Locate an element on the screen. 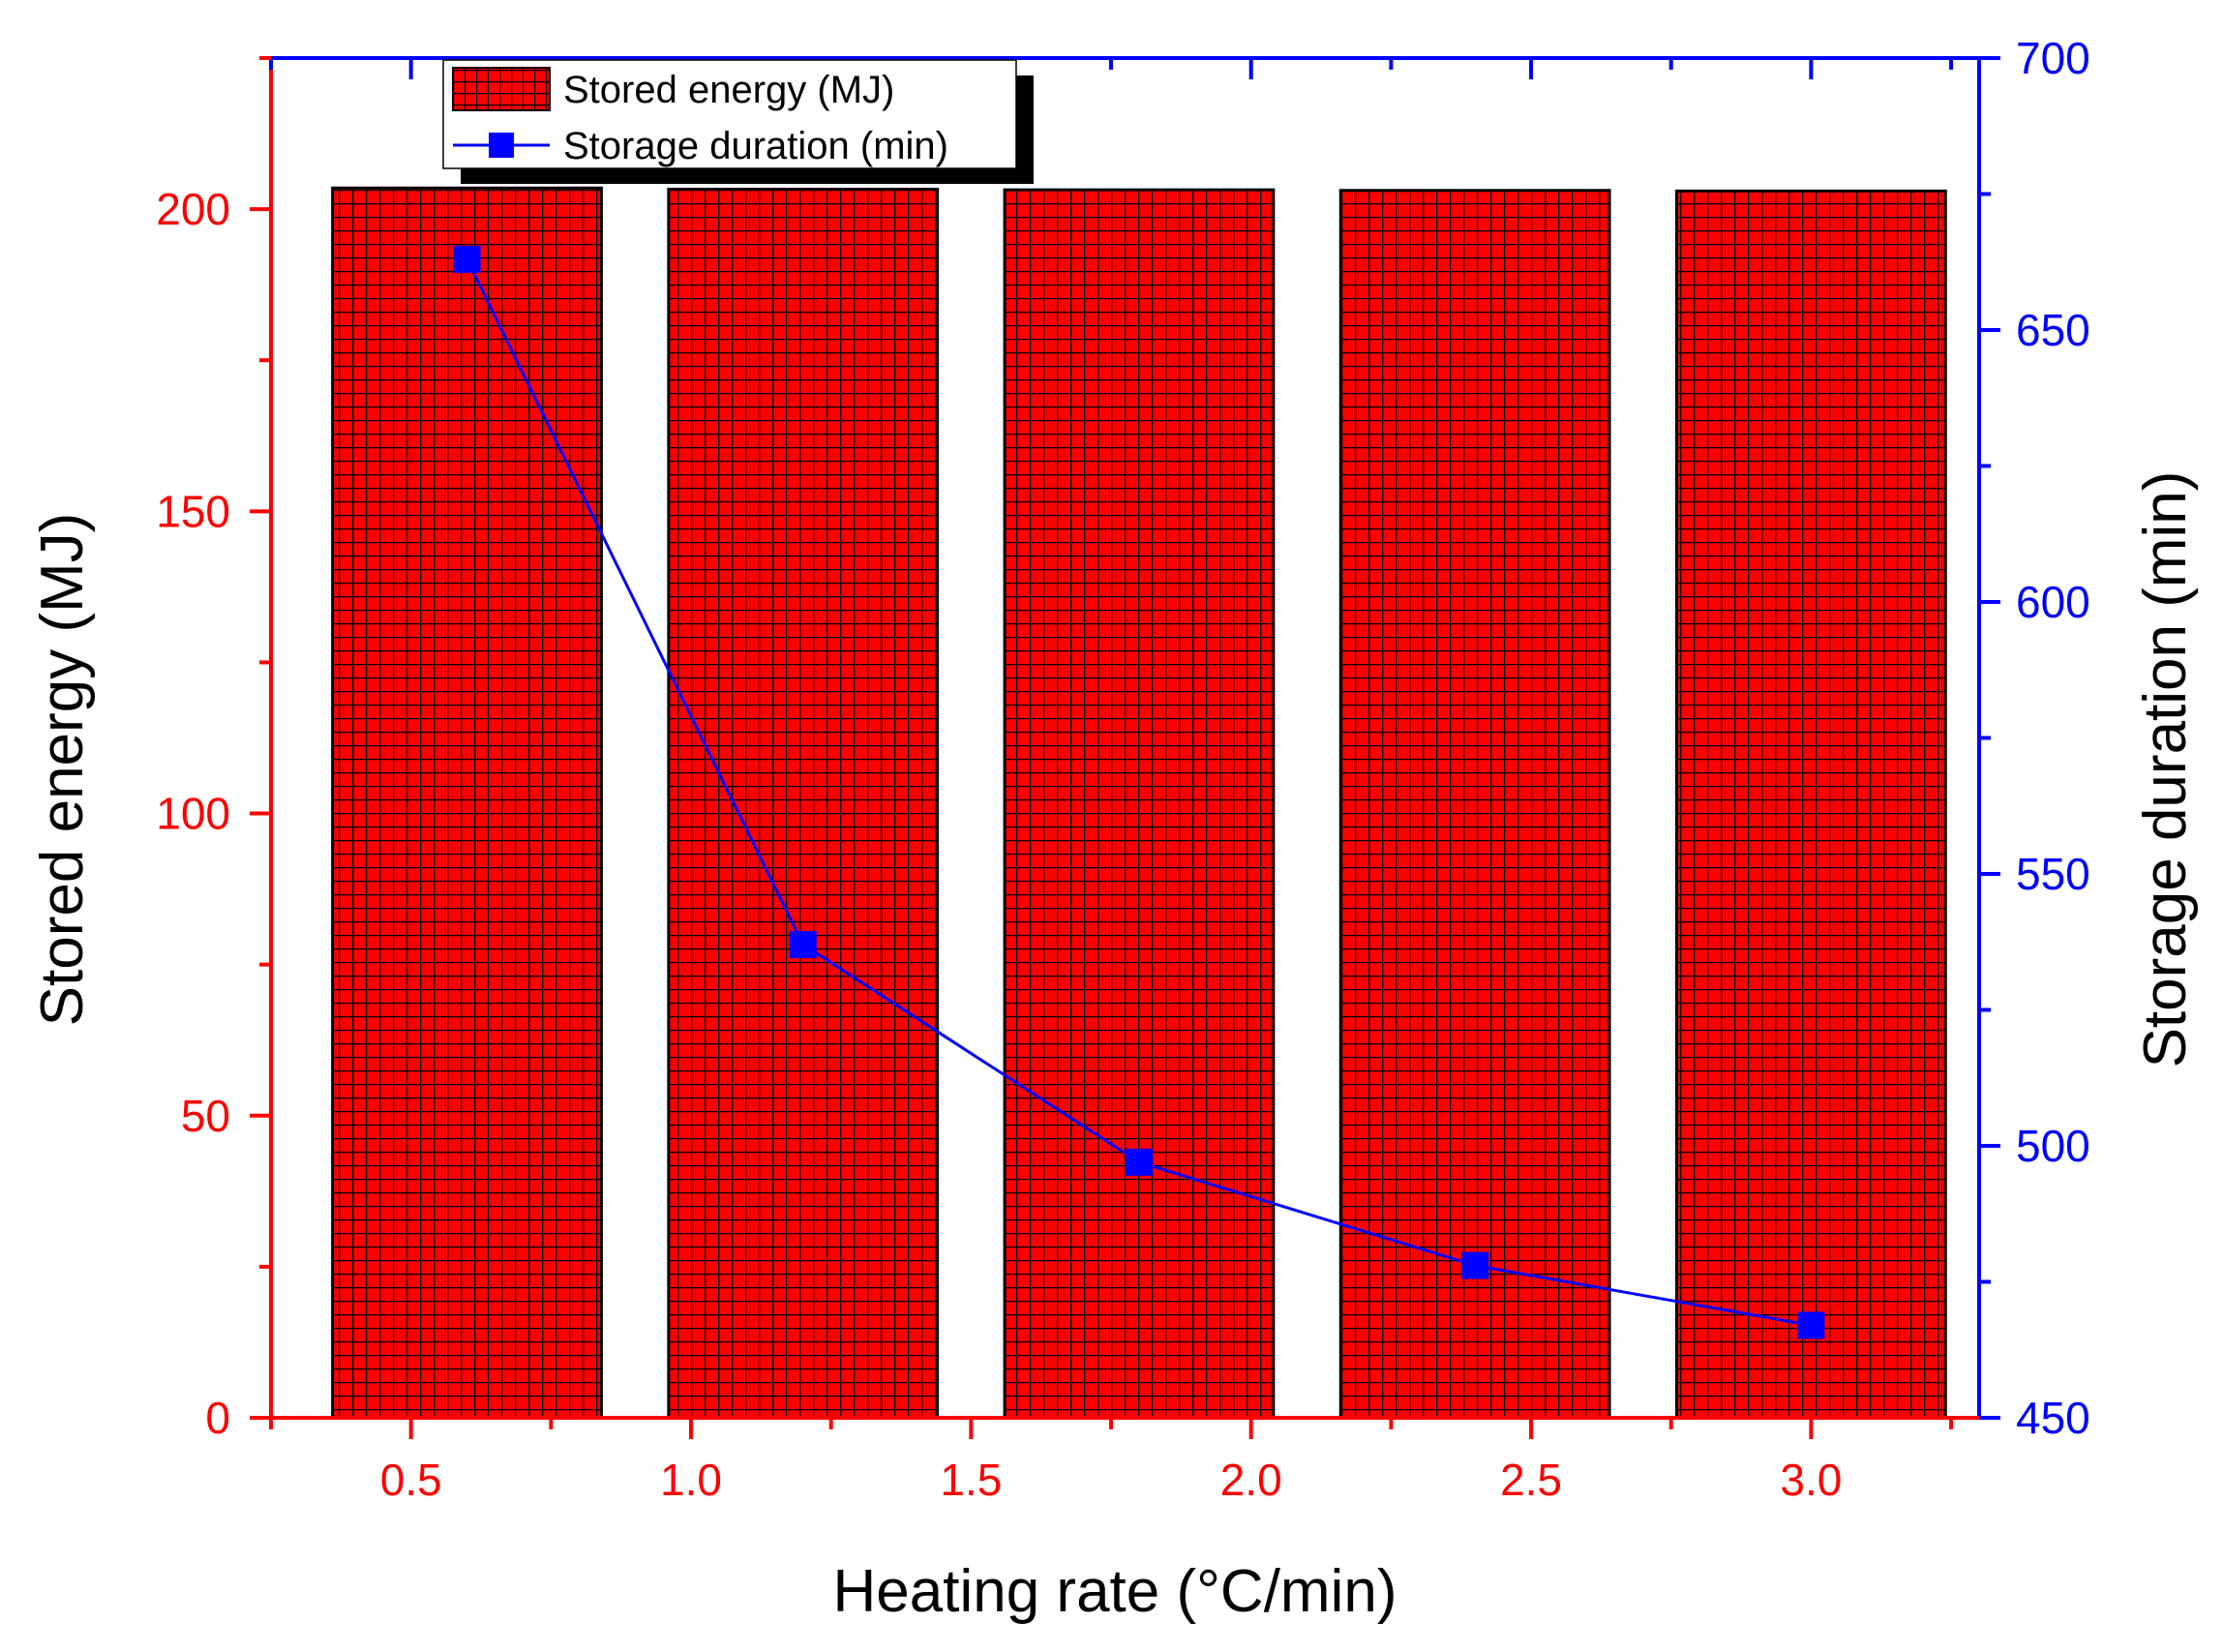 The height and width of the screenshot is (1652, 2223). left-y-axis-ticks: 0 50 100 150 200 is located at coordinates (214, 750).